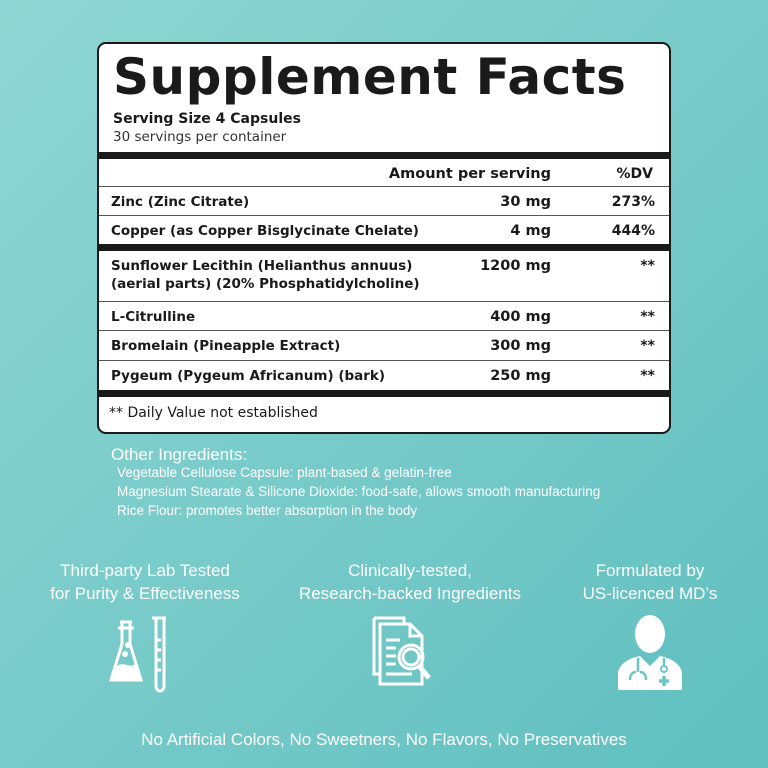  What do you see at coordinates (145, 570) in the screenshot?
I see `feature-line: Third-party Lab Tested` at bounding box center [145, 570].